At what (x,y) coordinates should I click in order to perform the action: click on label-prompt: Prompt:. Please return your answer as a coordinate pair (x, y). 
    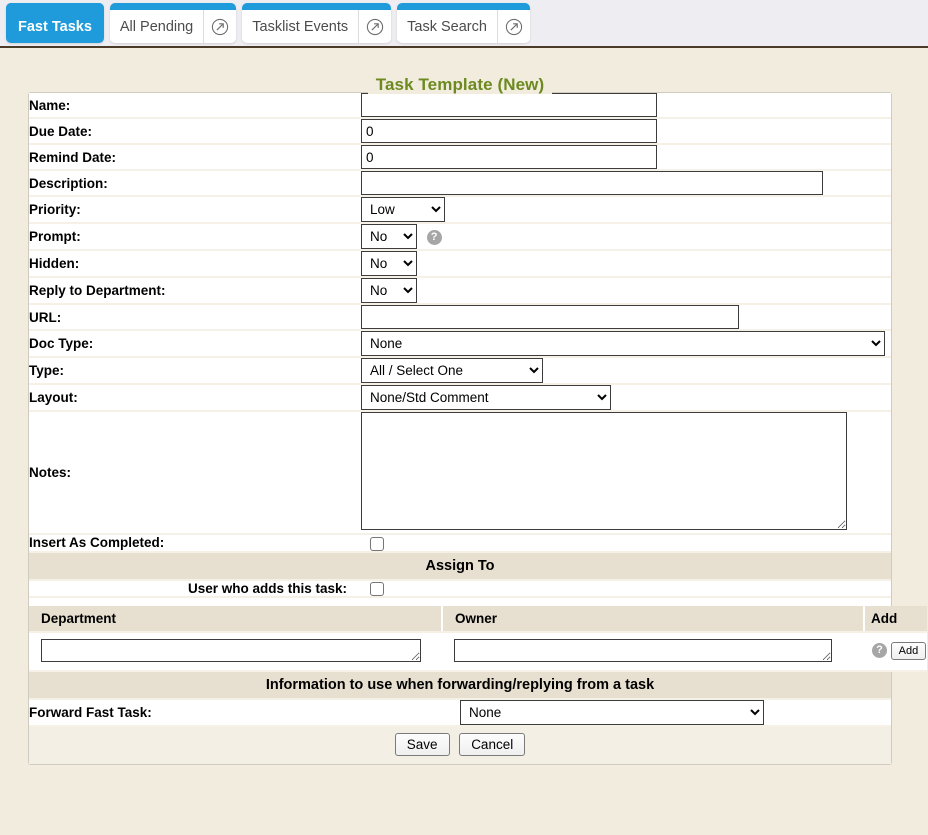
    Looking at the image, I should click on (195, 237).